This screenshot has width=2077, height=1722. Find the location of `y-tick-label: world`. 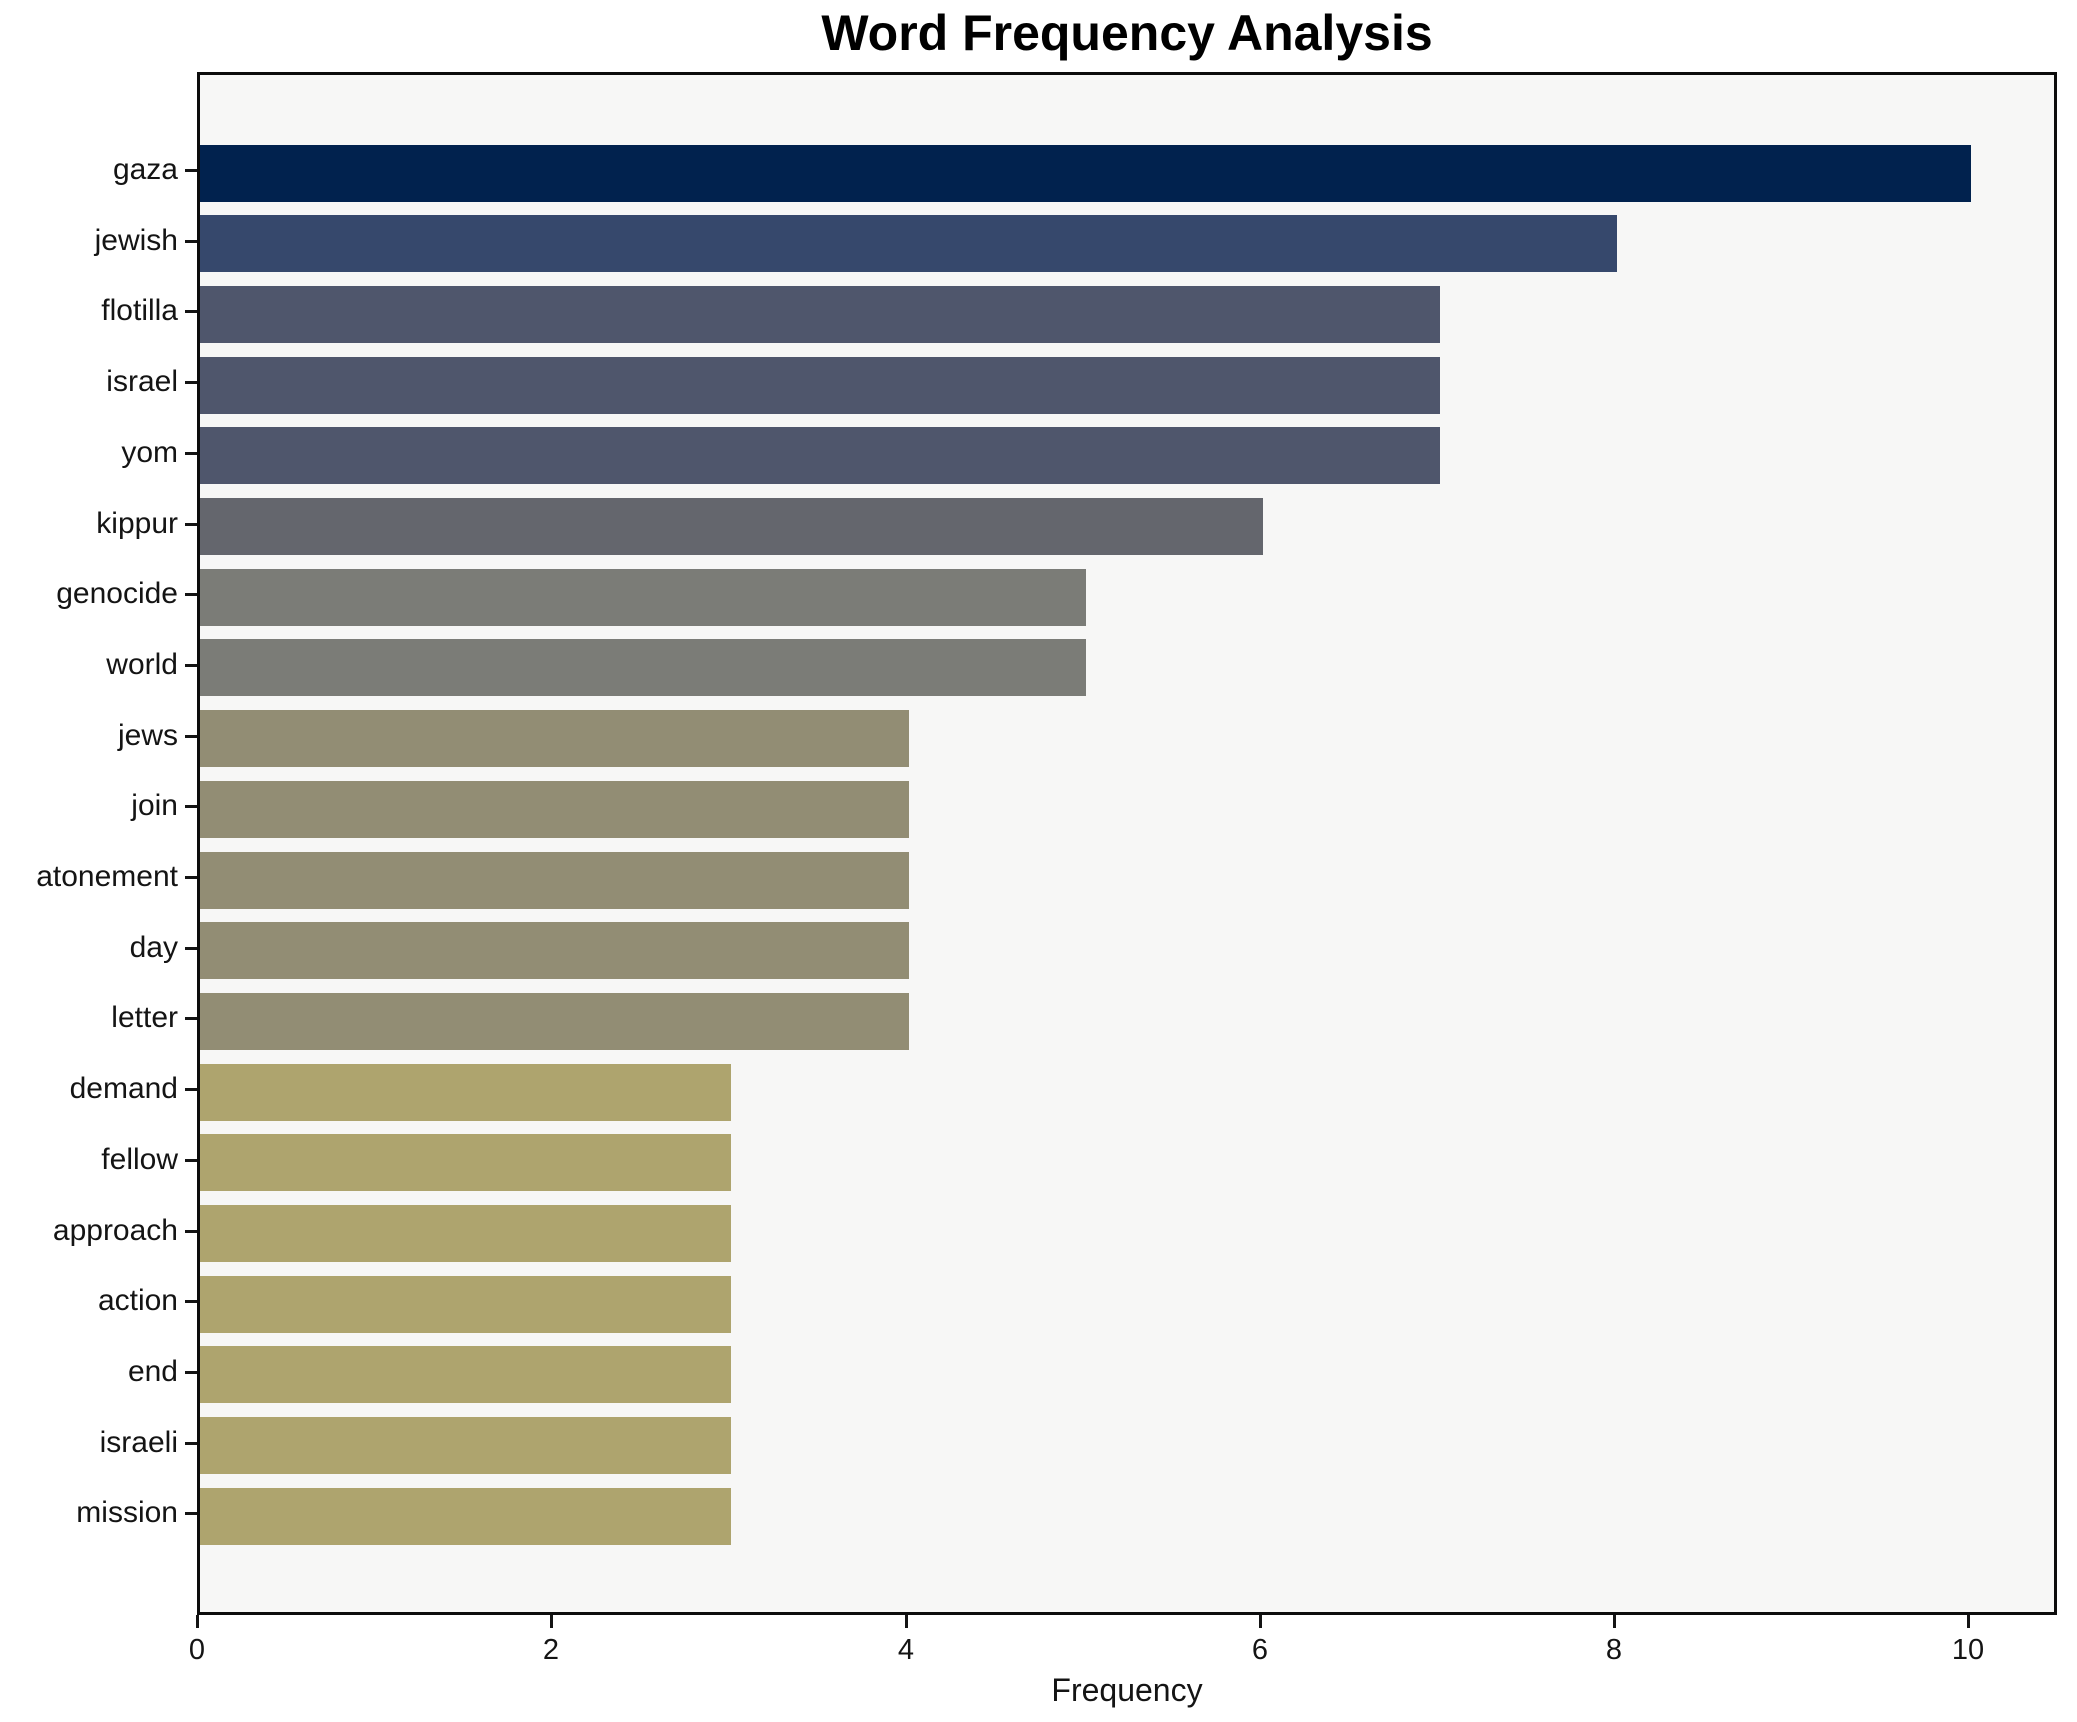

y-tick-label: world is located at coordinates (142, 664).